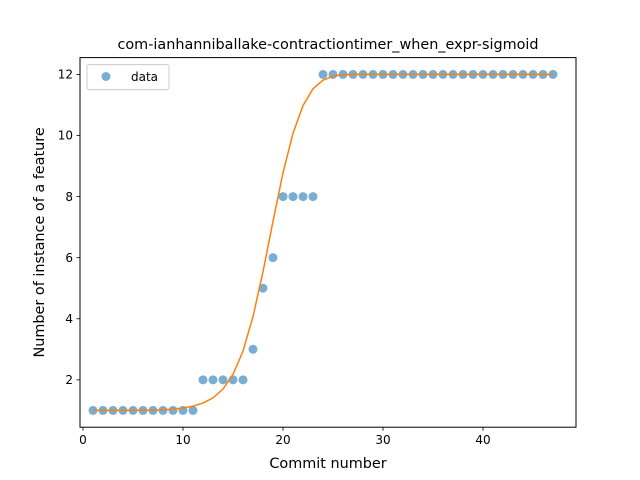  Describe the element at coordinates (327, 464) in the screenshot. I see `x-axis-label: Commit number` at that location.